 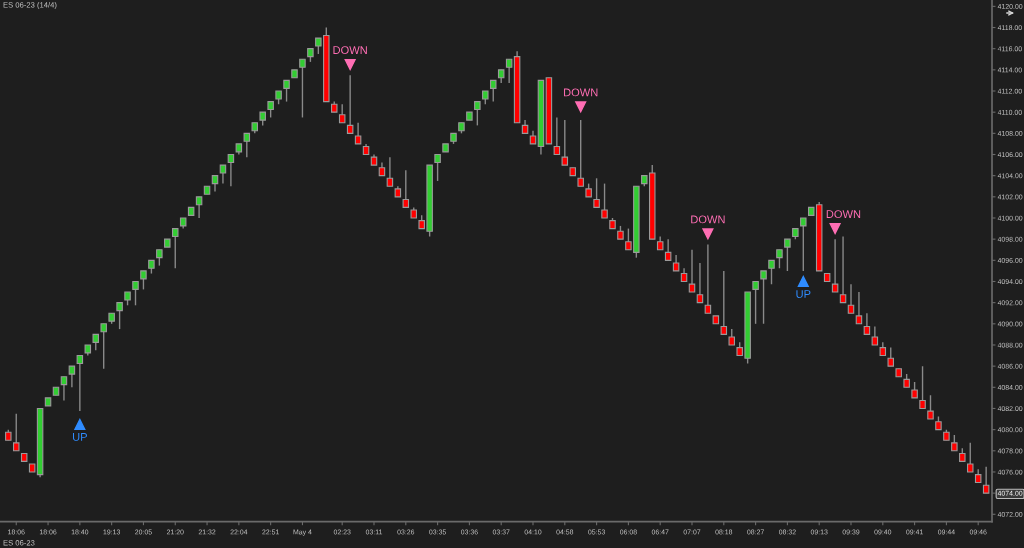 What do you see at coordinates (79, 437) in the screenshot?
I see `series-label: UP` at bounding box center [79, 437].